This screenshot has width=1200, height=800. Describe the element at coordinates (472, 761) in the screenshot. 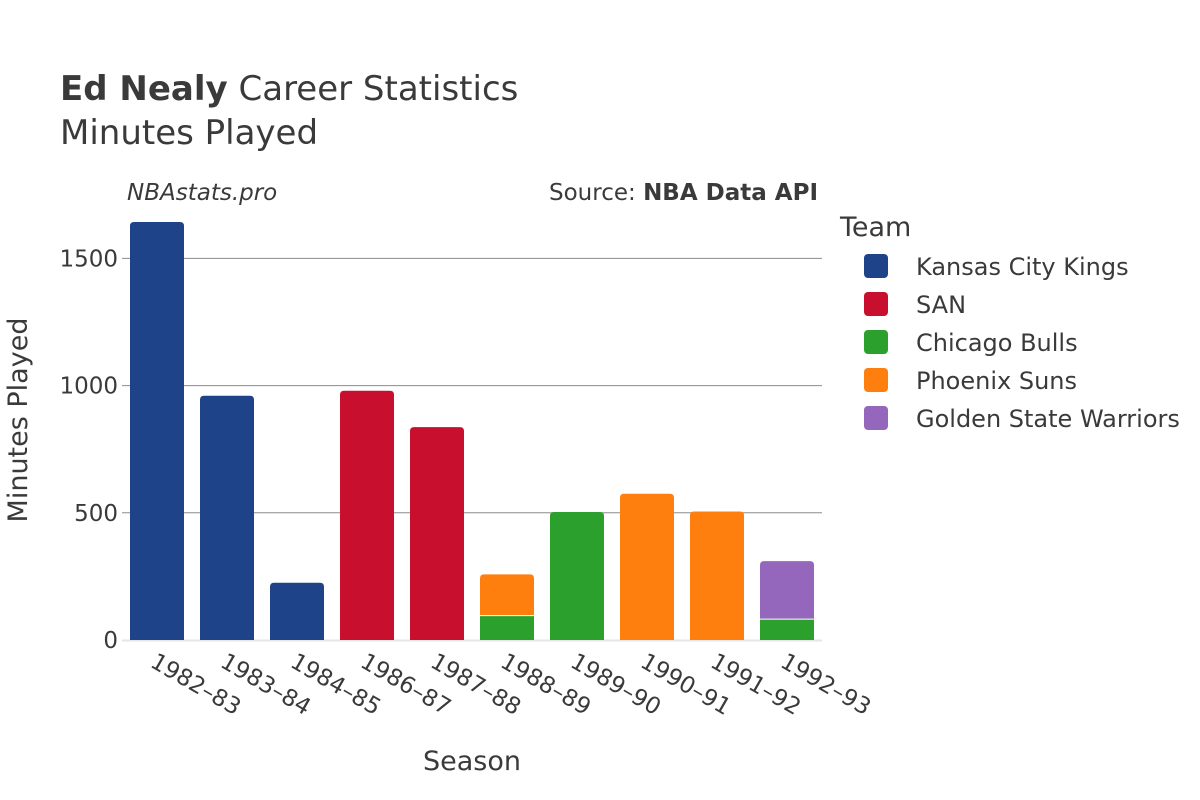

I see `x-axis-title: Season` at that location.